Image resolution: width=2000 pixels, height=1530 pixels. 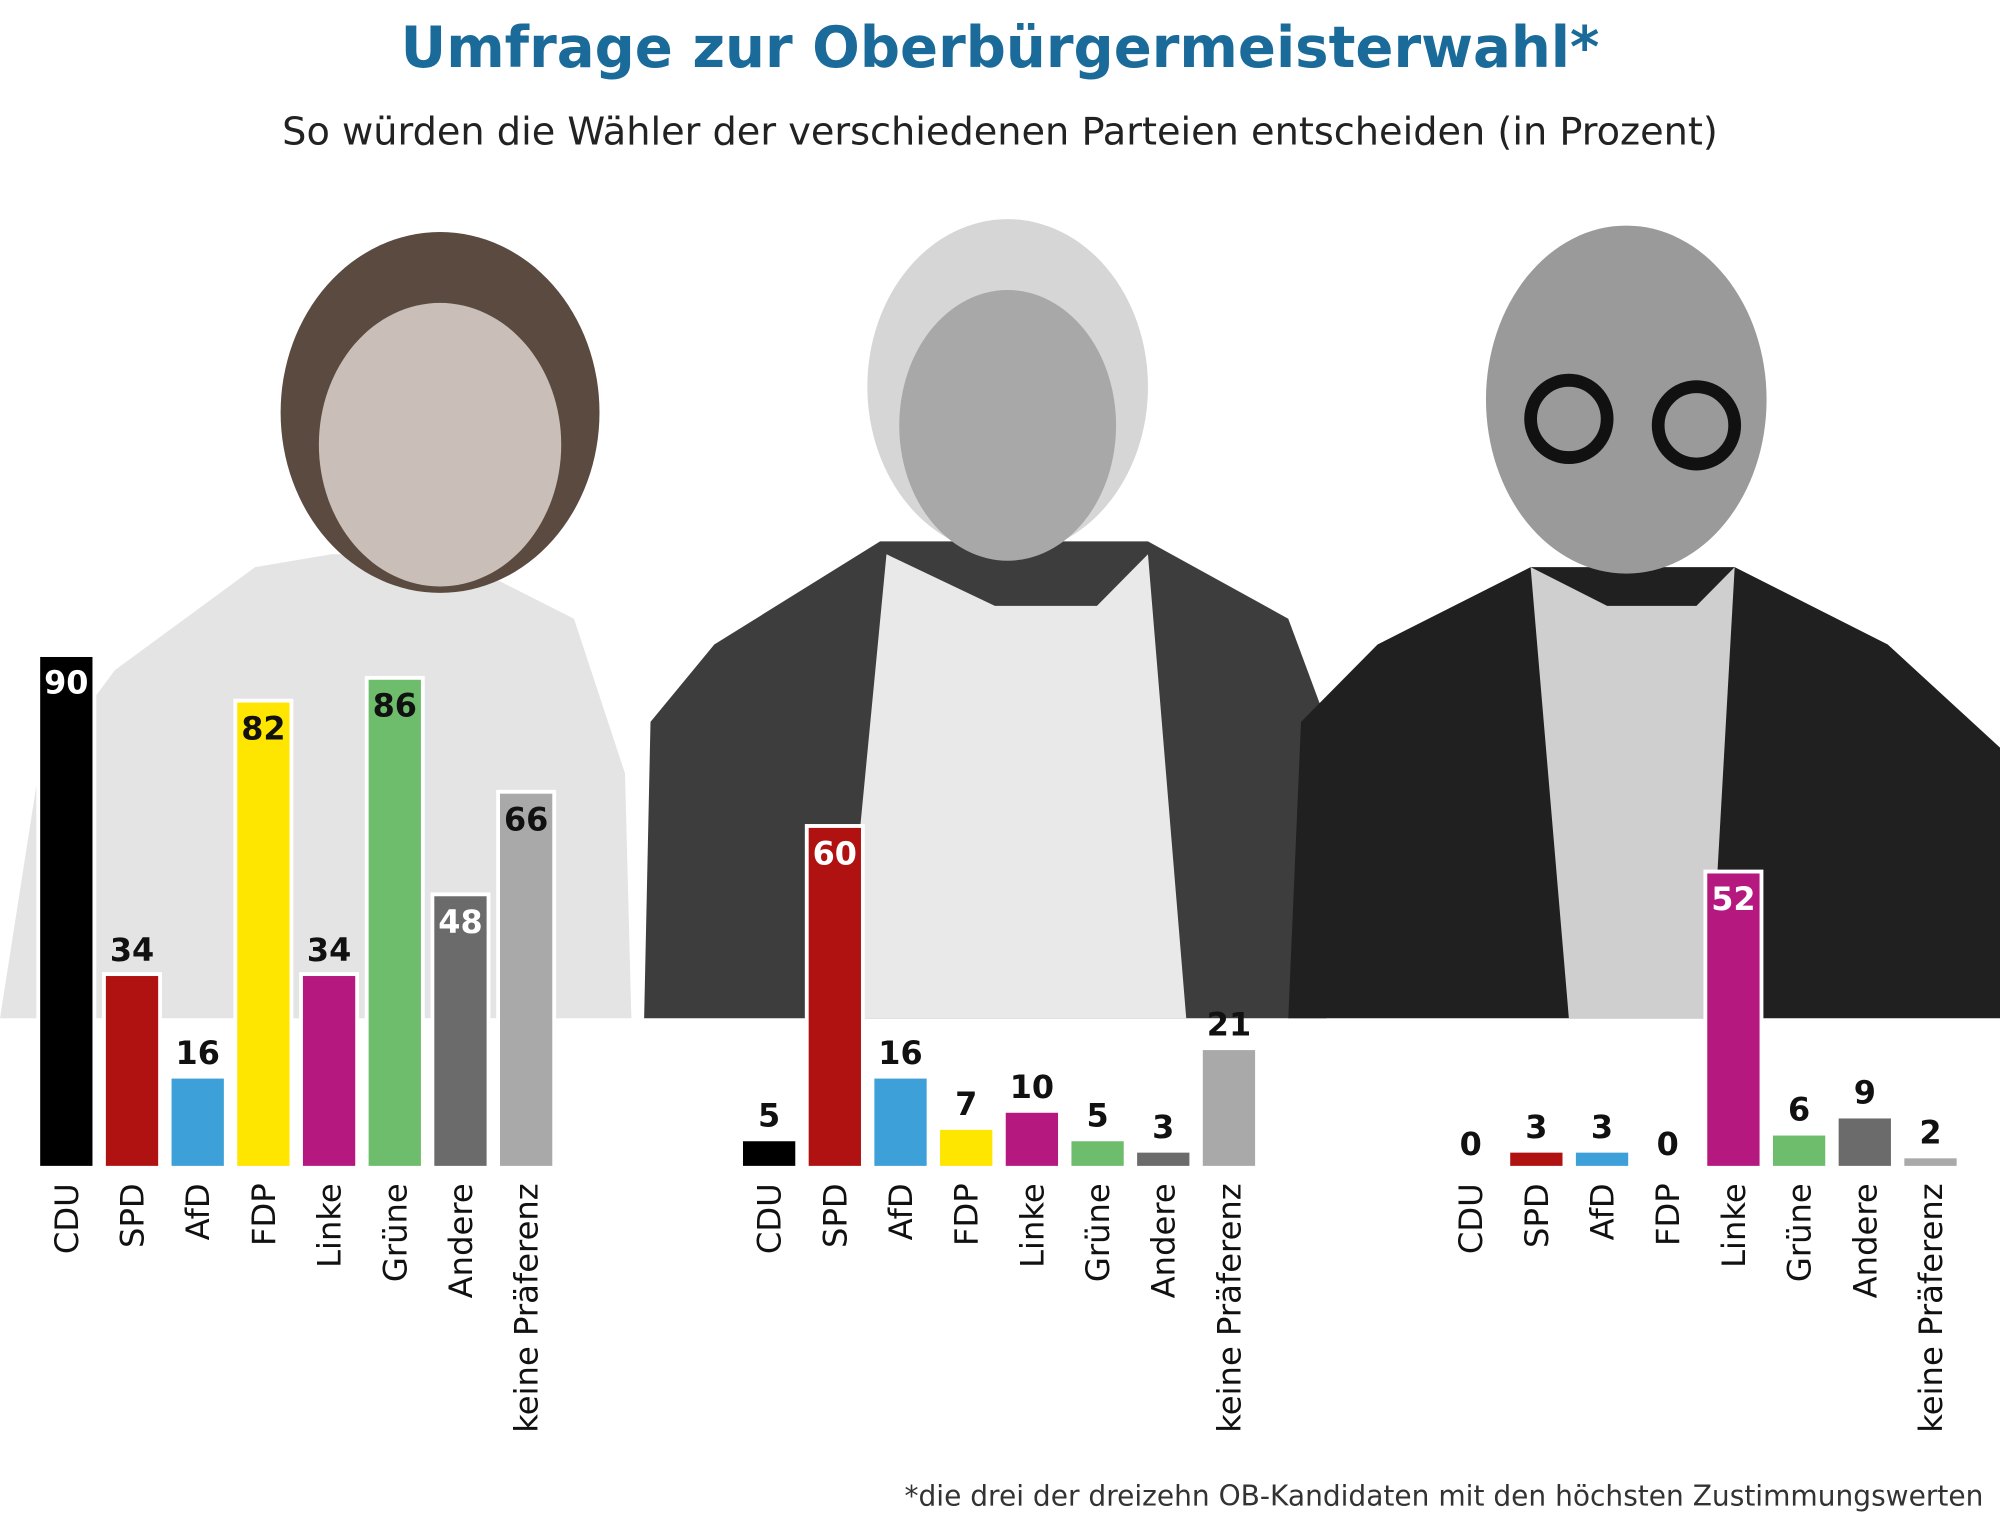 I want to click on value-label: 48, so click(x=460, y=922).